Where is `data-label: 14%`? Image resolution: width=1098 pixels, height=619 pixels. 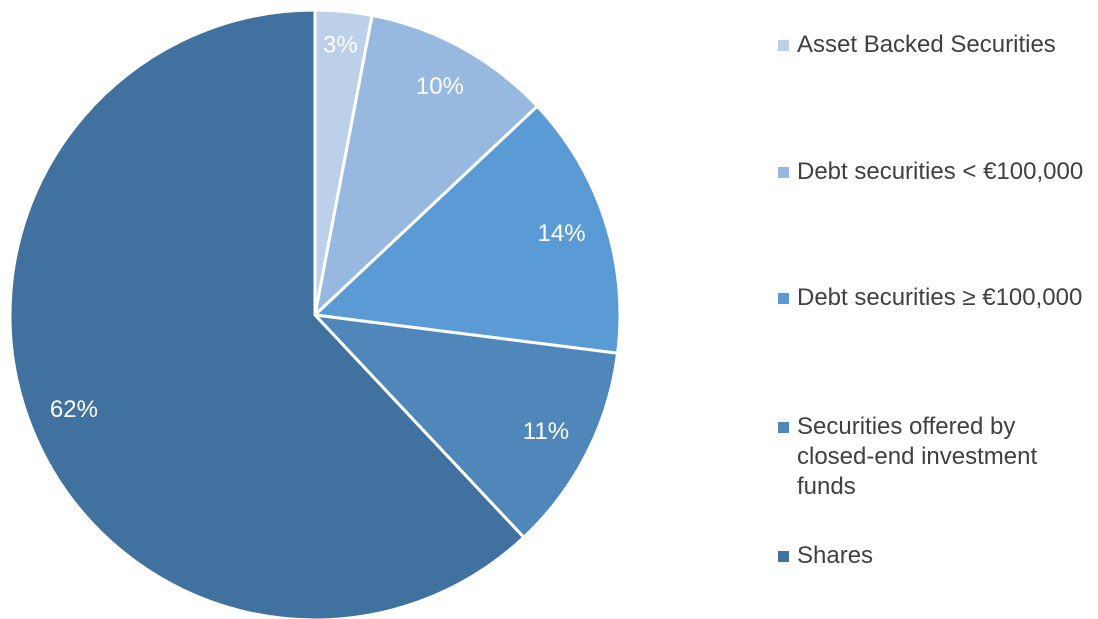
data-label: 14% is located at coordinates (562, 233).